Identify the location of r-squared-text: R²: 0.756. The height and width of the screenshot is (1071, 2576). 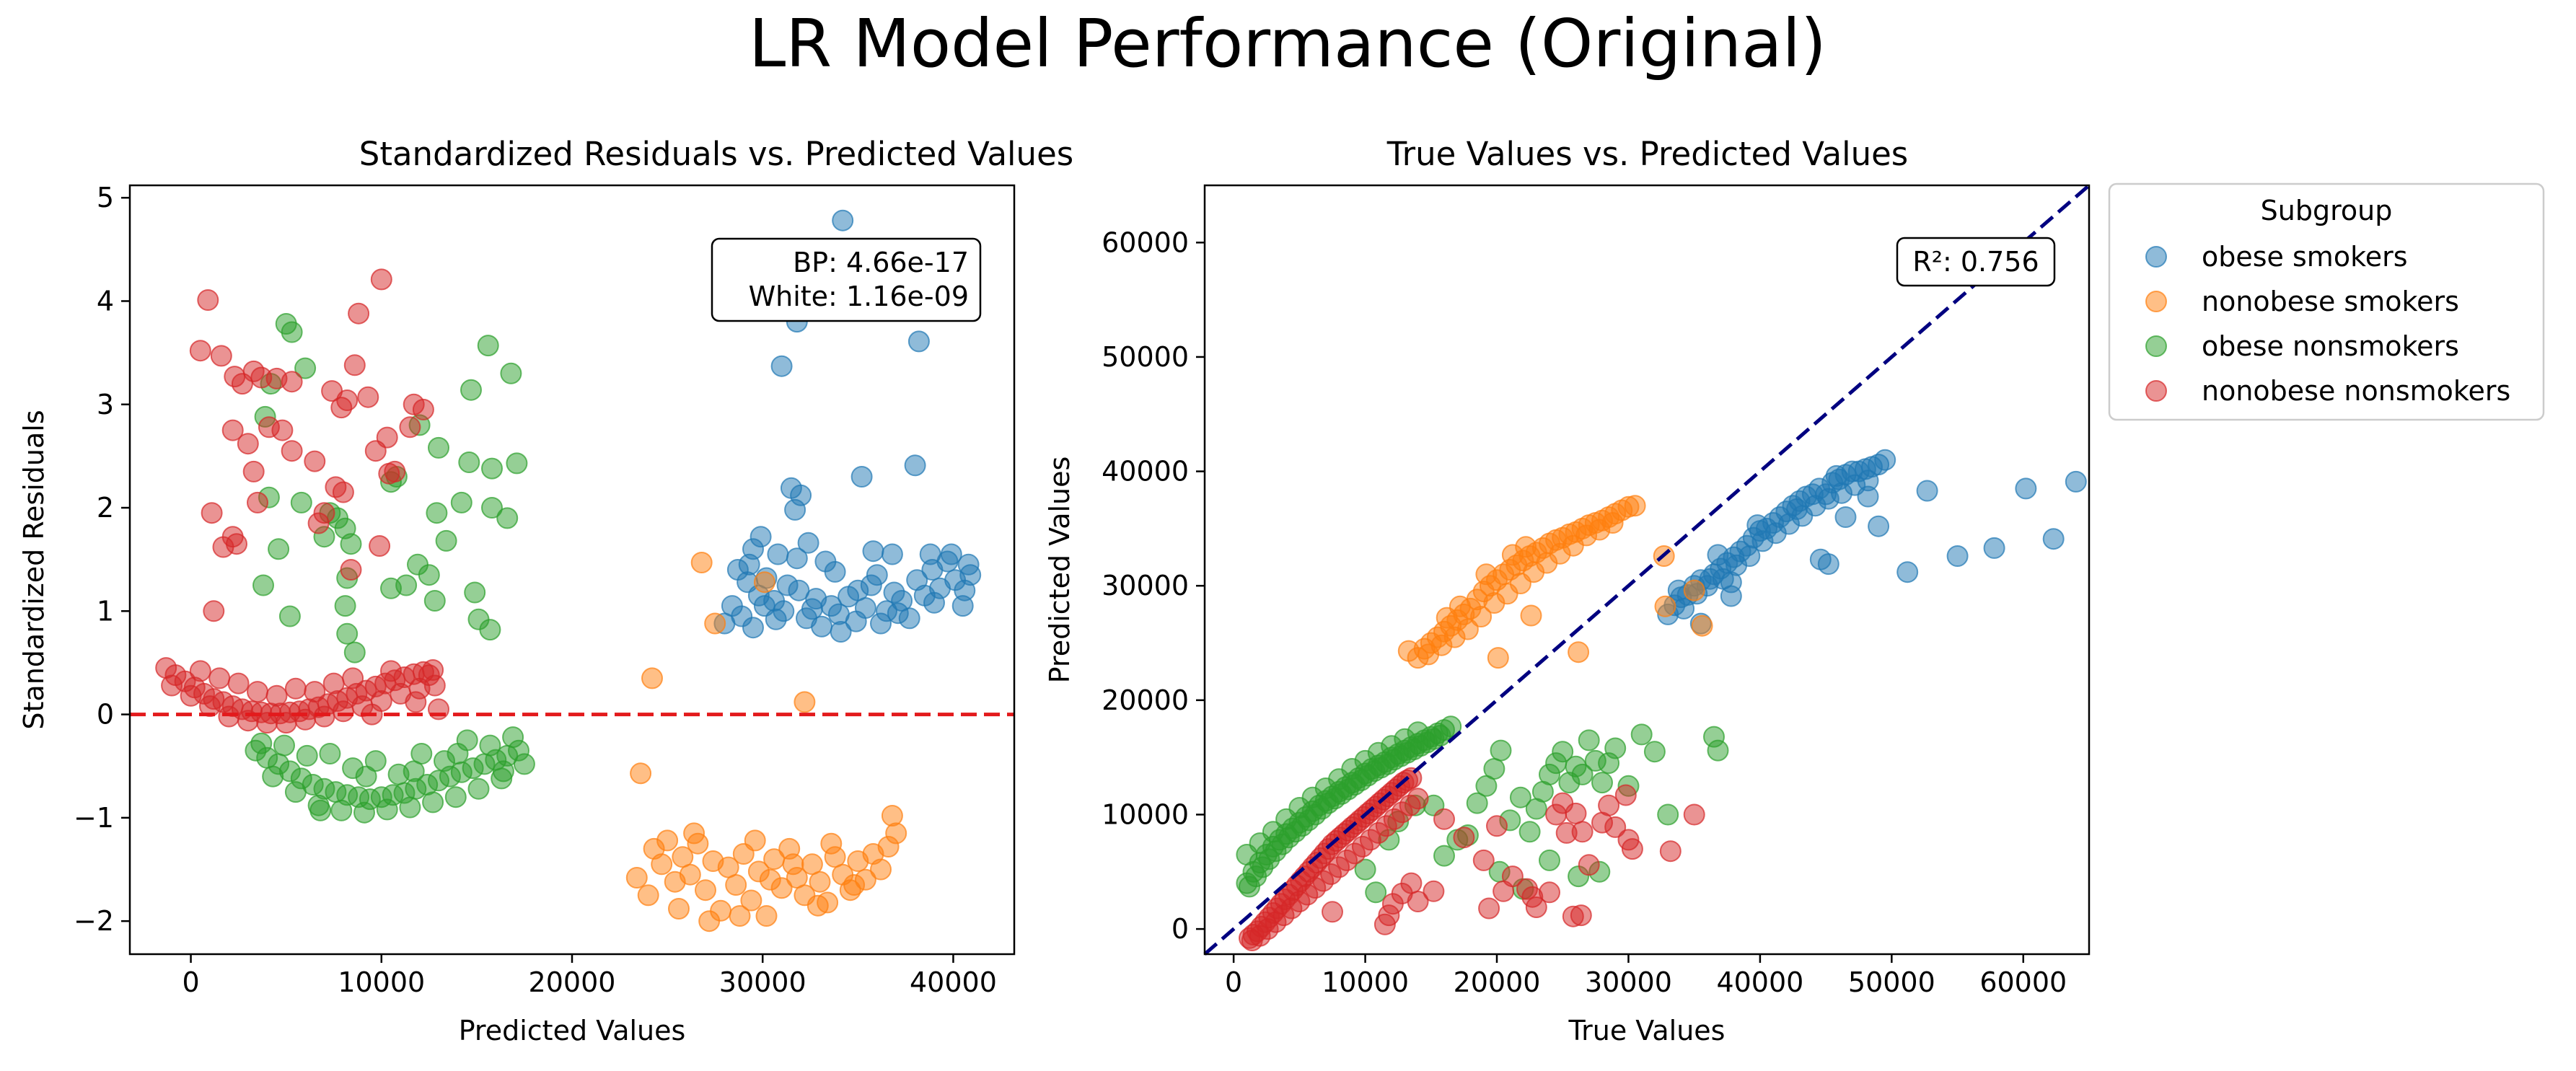
(1975, 262).